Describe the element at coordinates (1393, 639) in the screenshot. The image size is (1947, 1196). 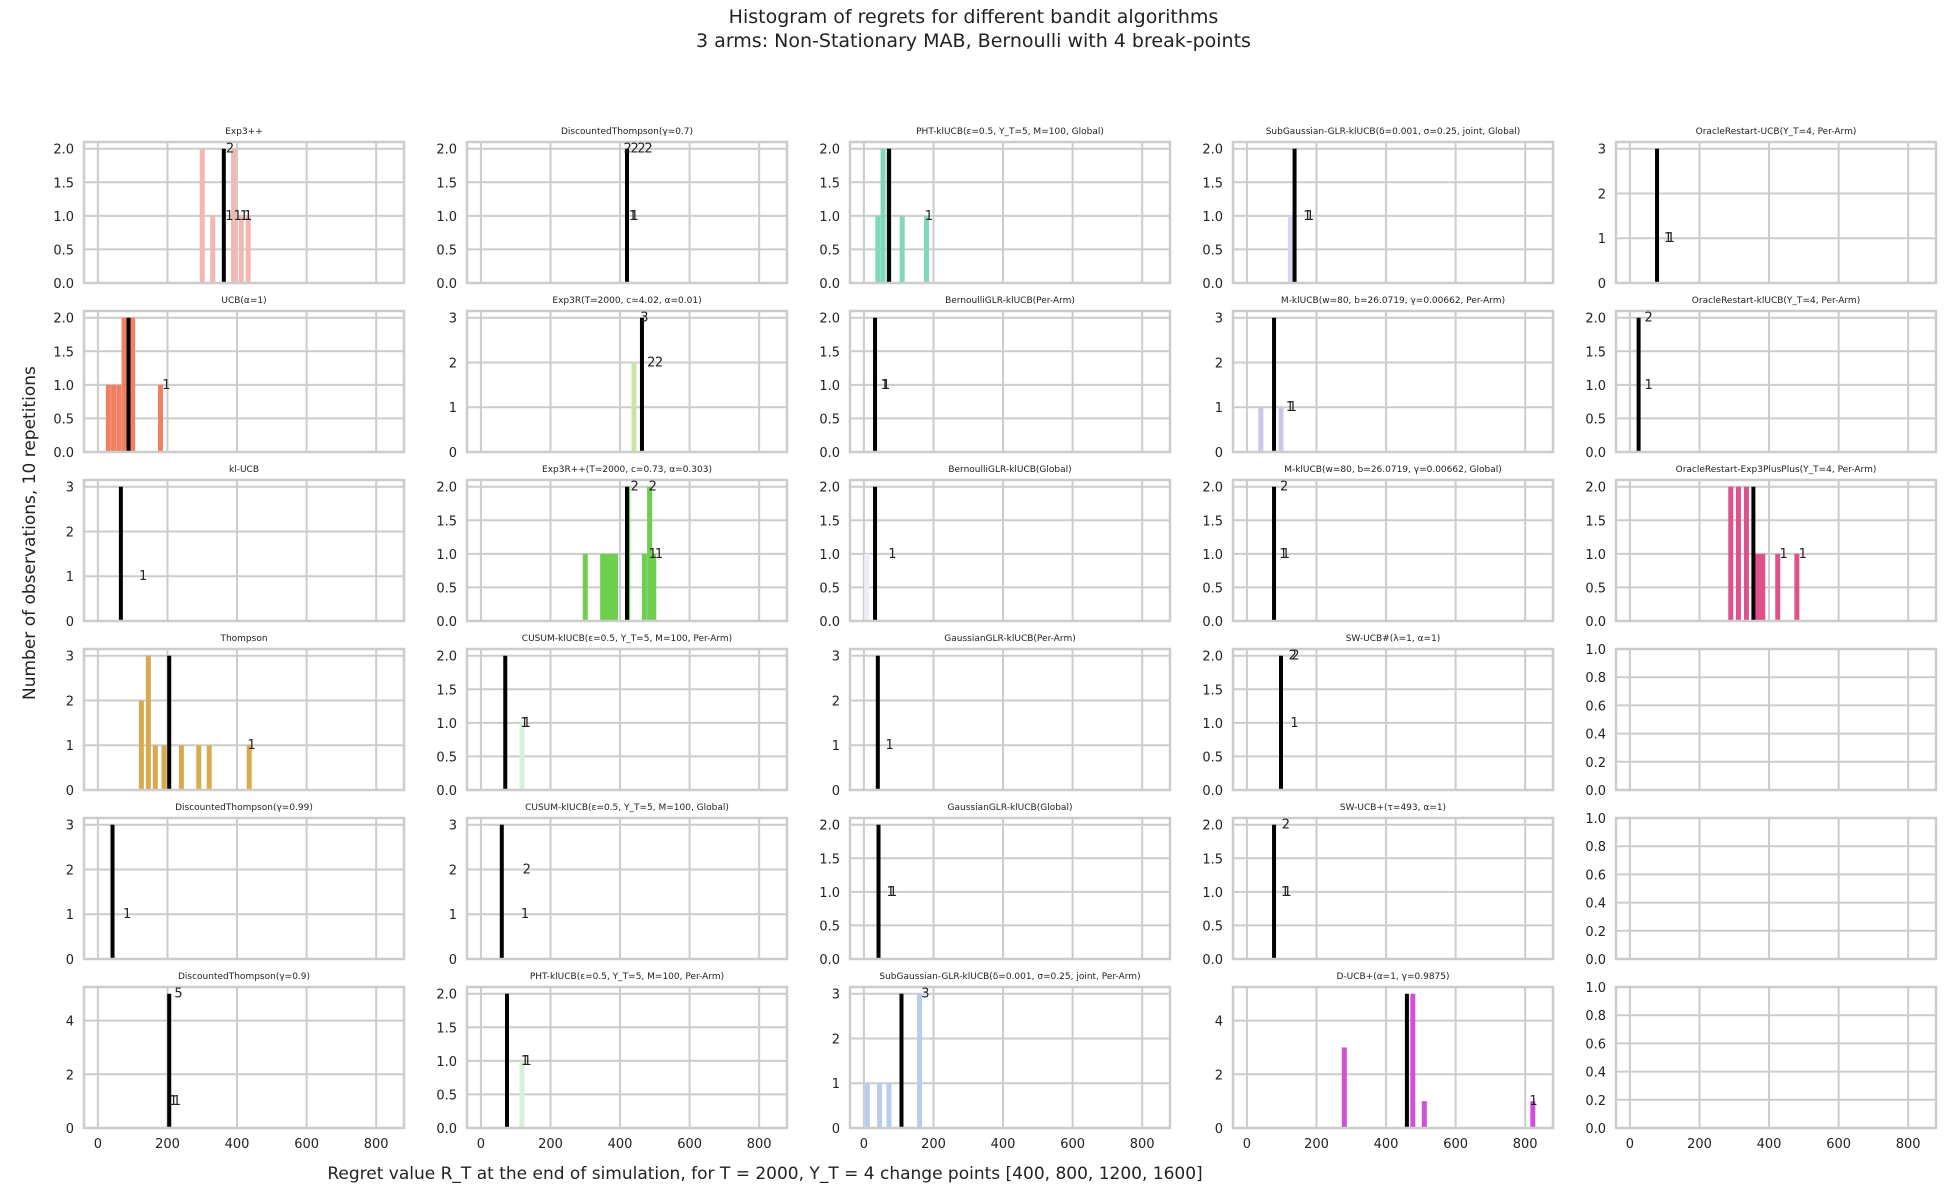
I see `subplot-title: SW-UCB#(λ=1, α=1)` at that location.